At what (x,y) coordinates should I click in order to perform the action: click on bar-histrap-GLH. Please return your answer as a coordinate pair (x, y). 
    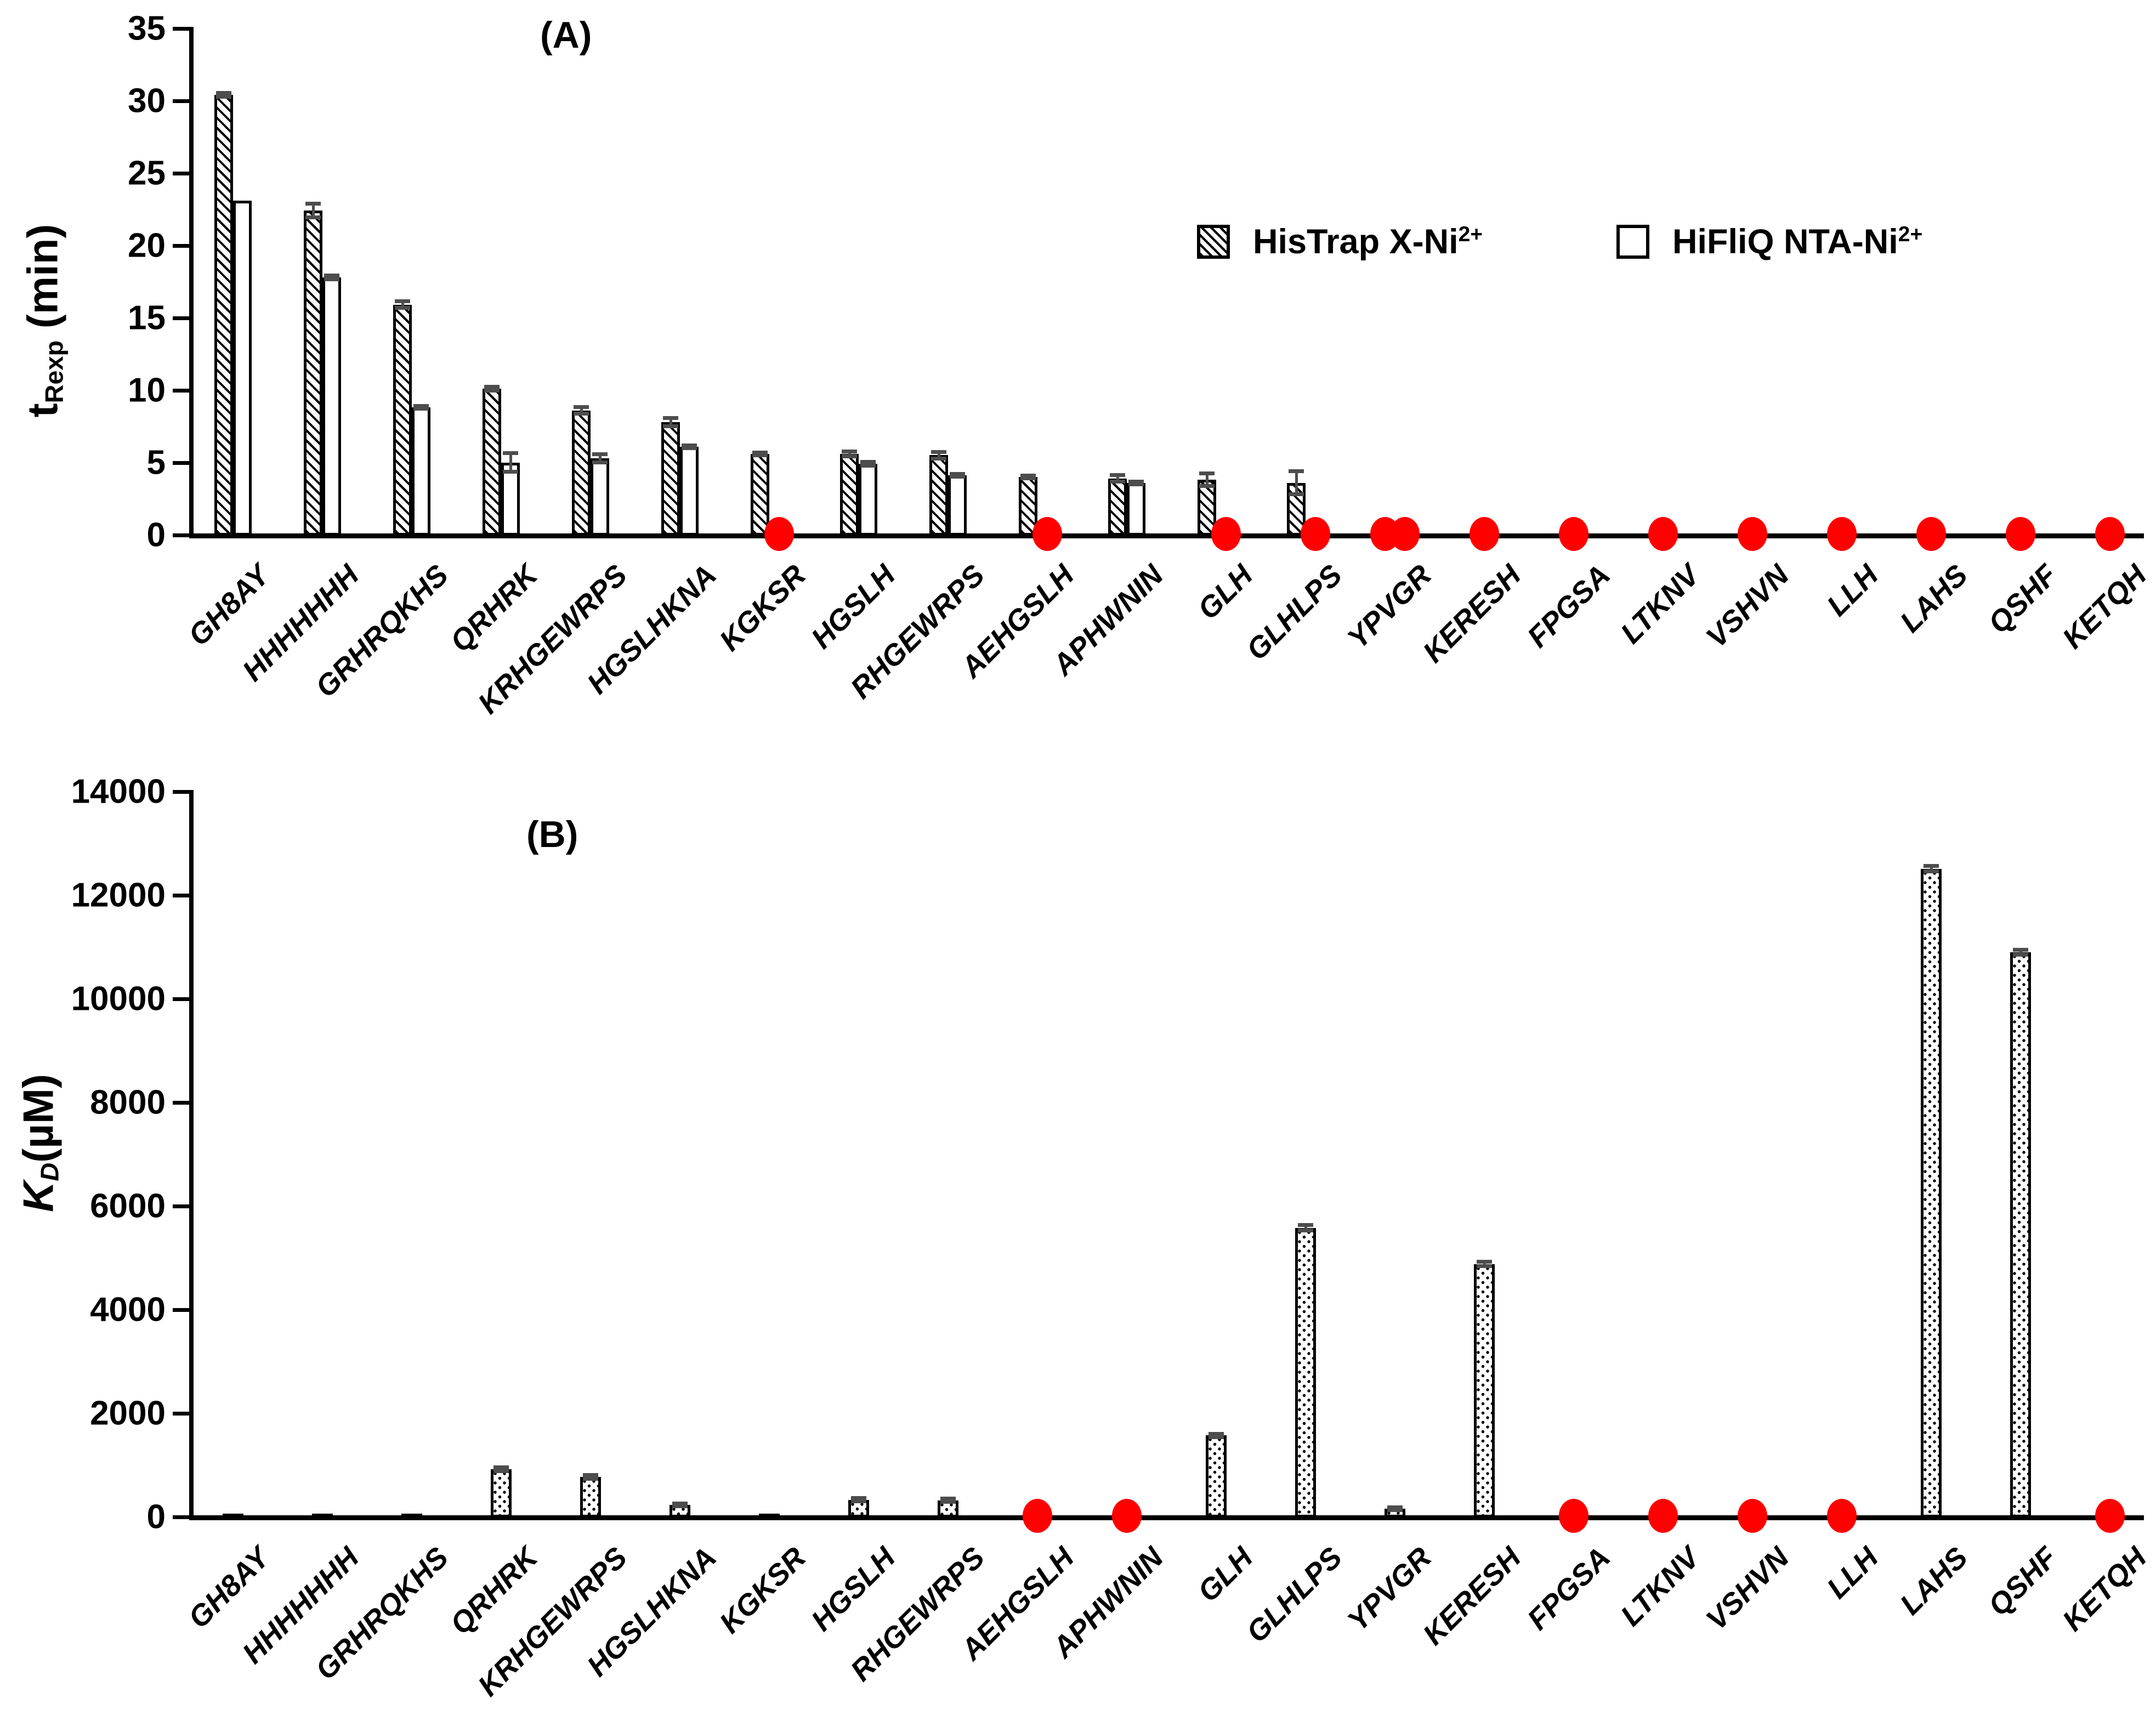
    Looking at the image, I should click on (1216, 1476).